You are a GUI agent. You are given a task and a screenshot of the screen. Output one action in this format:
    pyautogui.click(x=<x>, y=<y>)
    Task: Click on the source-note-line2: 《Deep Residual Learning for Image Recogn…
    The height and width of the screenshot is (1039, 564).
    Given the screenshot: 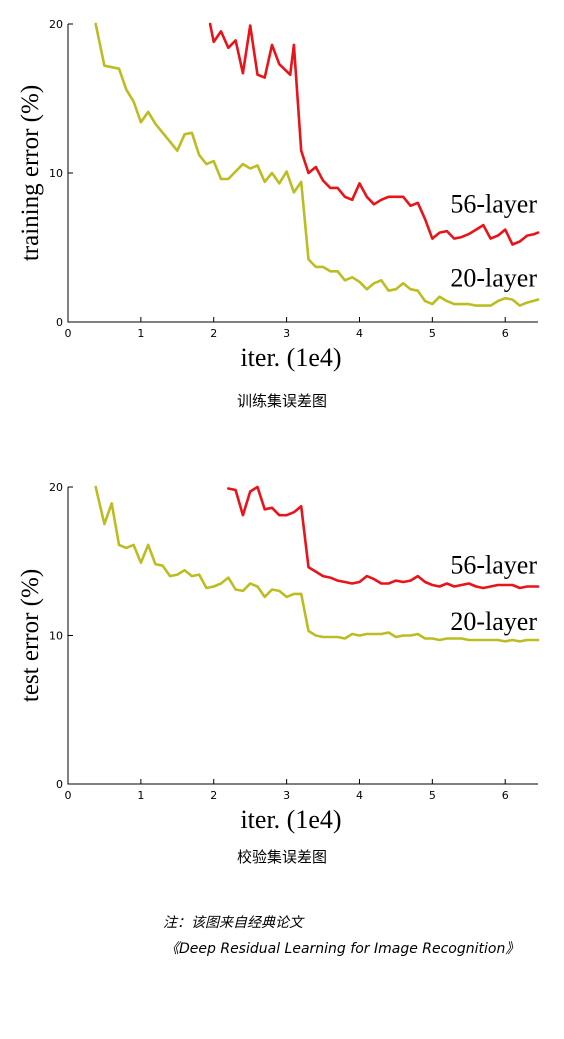 What is the action you would take?
    pyautogui.click(x=342, y=949)
    